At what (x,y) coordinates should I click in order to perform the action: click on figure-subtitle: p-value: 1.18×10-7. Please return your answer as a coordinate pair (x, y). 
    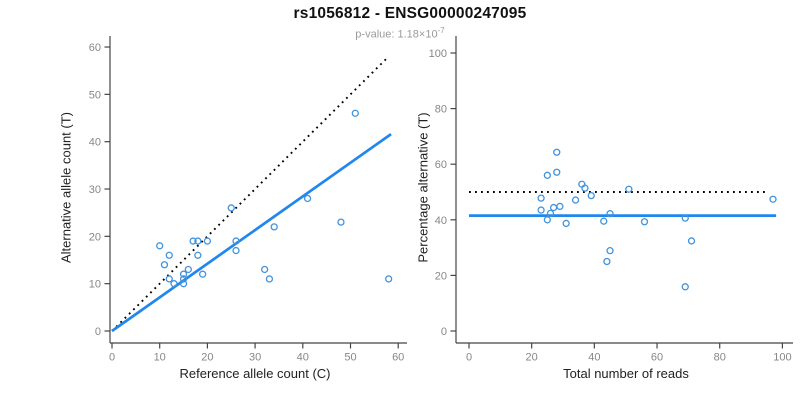
    Looking at the image, I should click on (400, 33).